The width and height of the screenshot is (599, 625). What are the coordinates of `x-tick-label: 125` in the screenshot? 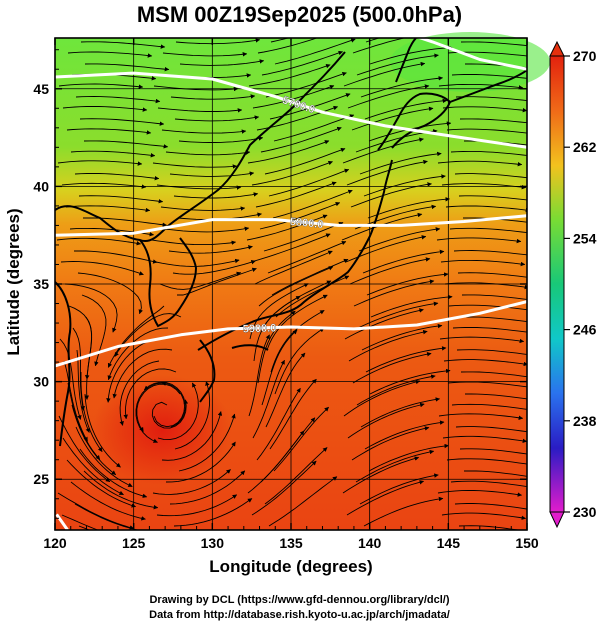 It's located at (134, 543).